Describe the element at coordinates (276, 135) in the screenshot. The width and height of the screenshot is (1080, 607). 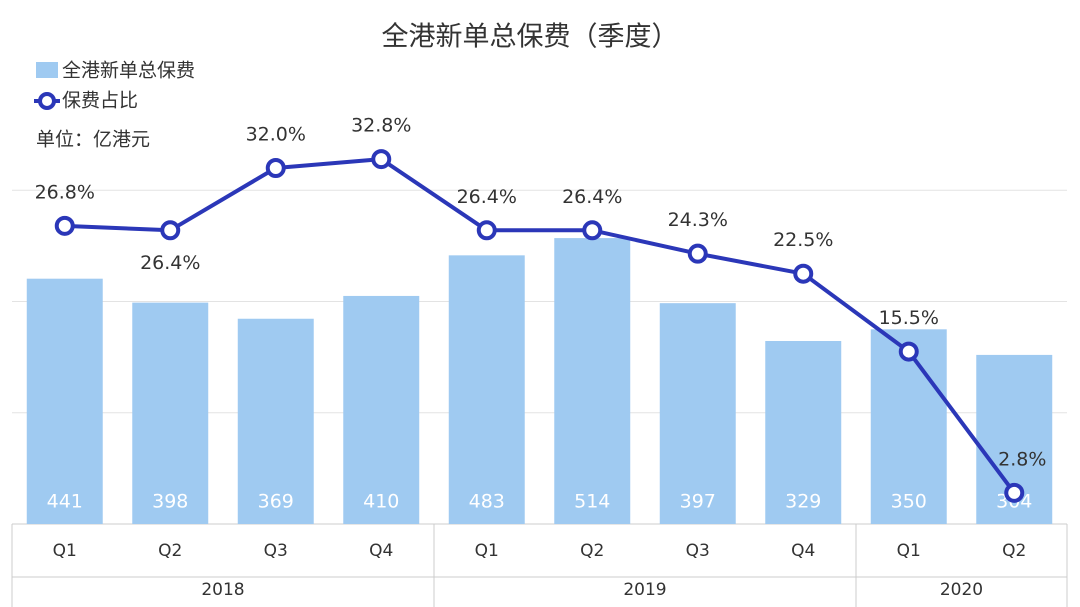
I see `line-value-label: 32.0%` at that location.